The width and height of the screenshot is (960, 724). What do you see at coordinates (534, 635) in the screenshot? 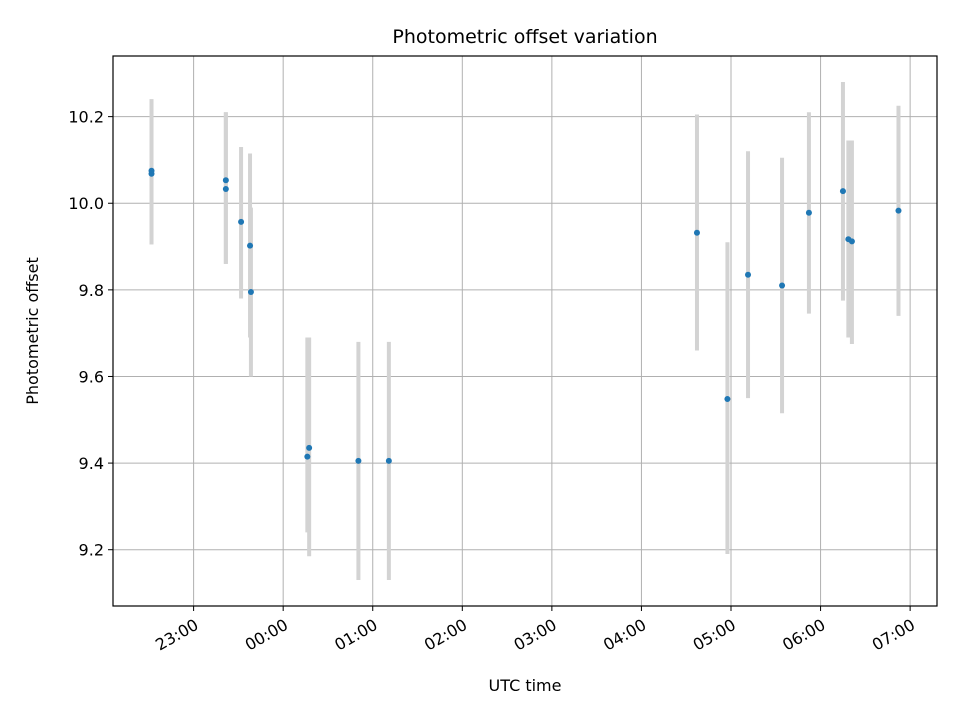
I see `x-tick-label: 03:00` at bounding box center [534, 635].